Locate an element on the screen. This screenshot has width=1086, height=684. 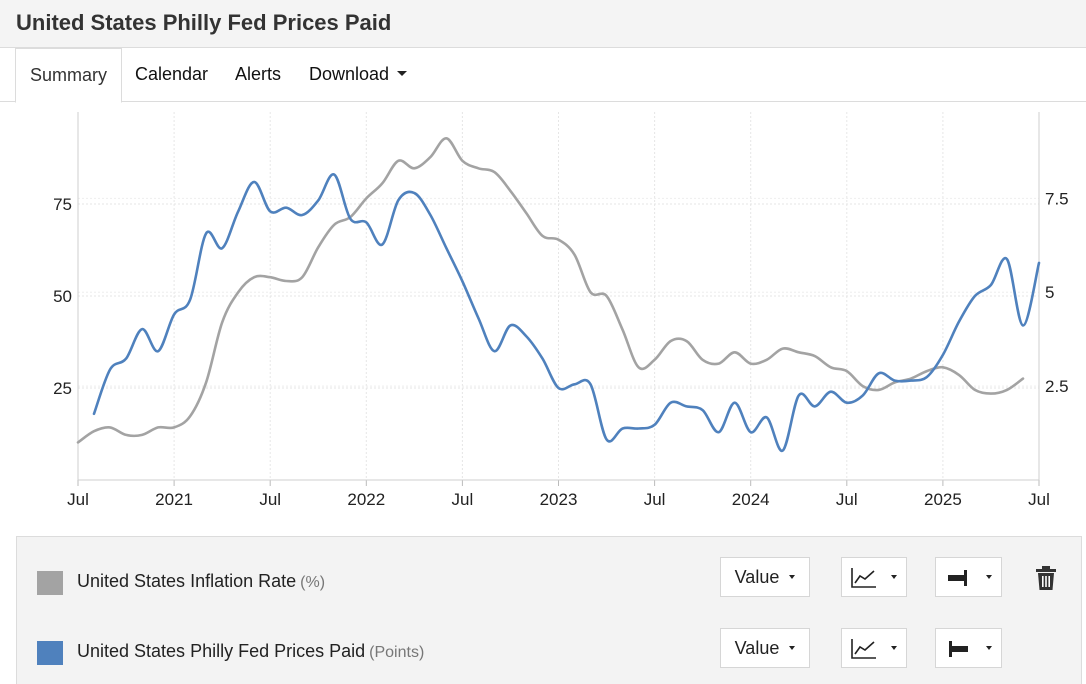
series-label: United States Inflation Rate (%) is located at coordinates (201, 581).